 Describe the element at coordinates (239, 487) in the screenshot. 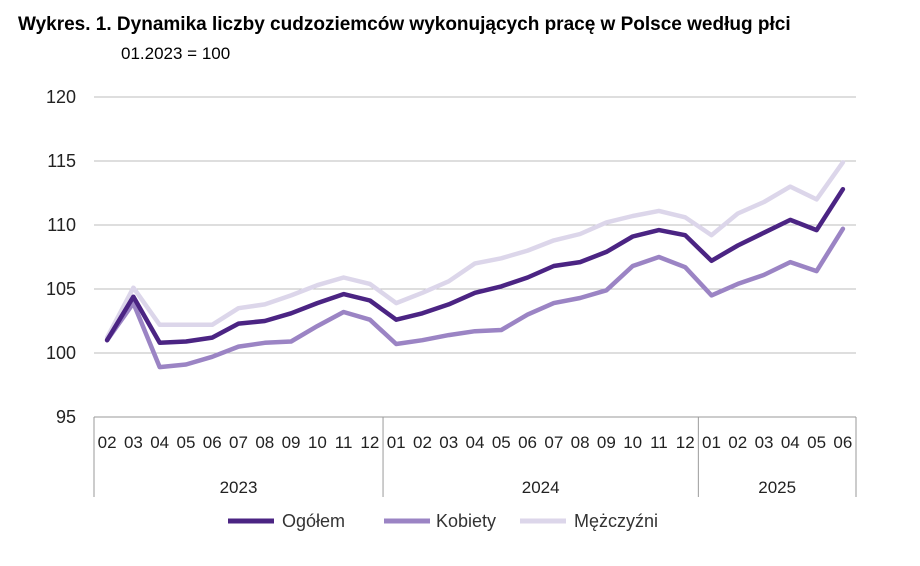

I see `year-group-label: 2023` at that location.